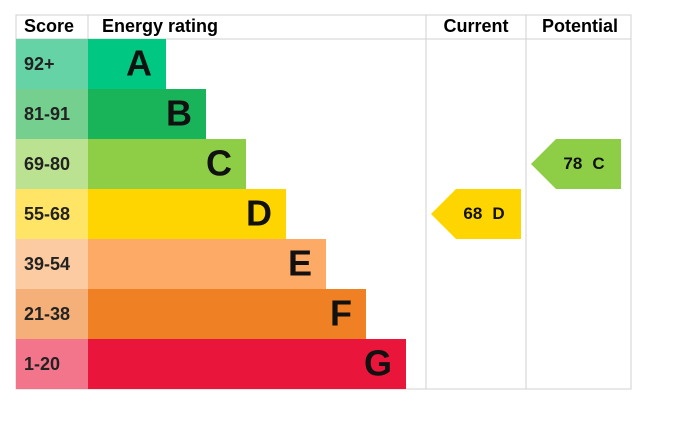  What do you see at coordinates (160, 26) in the screenshot?
I see `header-rating: Energy rating` at bounding box center [160, 26].